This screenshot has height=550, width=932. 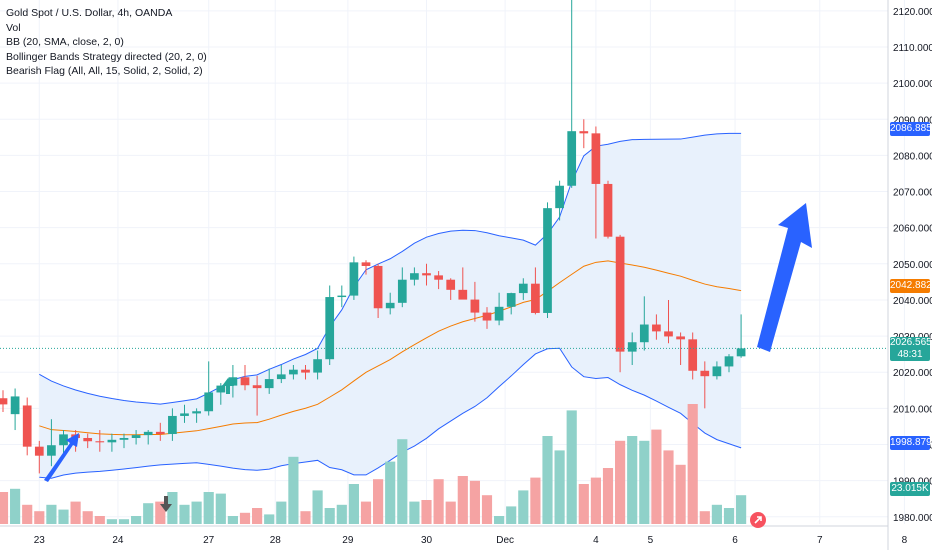 I want to click on x-axis-tick-label: 8, so click(x=905, y=540).